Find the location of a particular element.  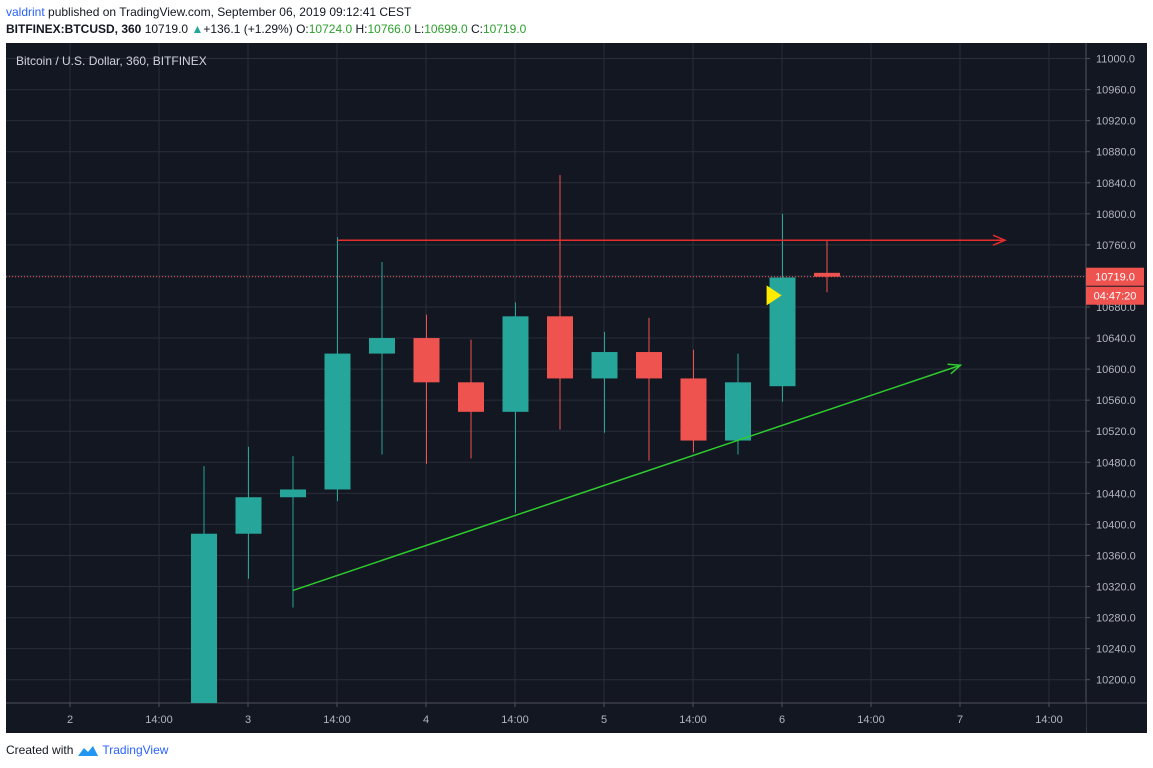

price-tick-label: 10280.0 is located at coordinates (1116, 619).